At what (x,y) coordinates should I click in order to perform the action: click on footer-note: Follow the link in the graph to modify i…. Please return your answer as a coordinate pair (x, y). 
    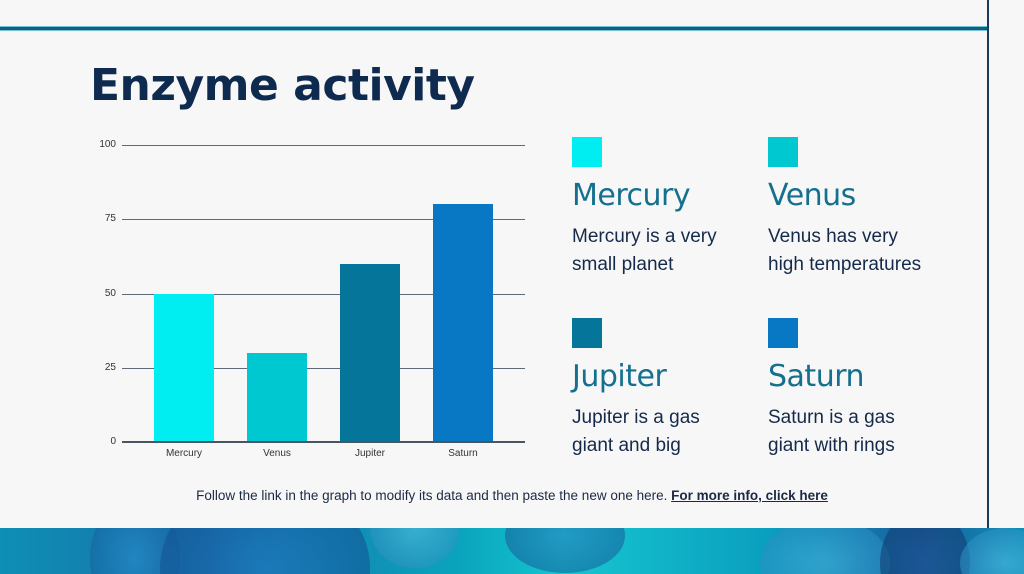
    Looking at the image, I should click on (512, 495).